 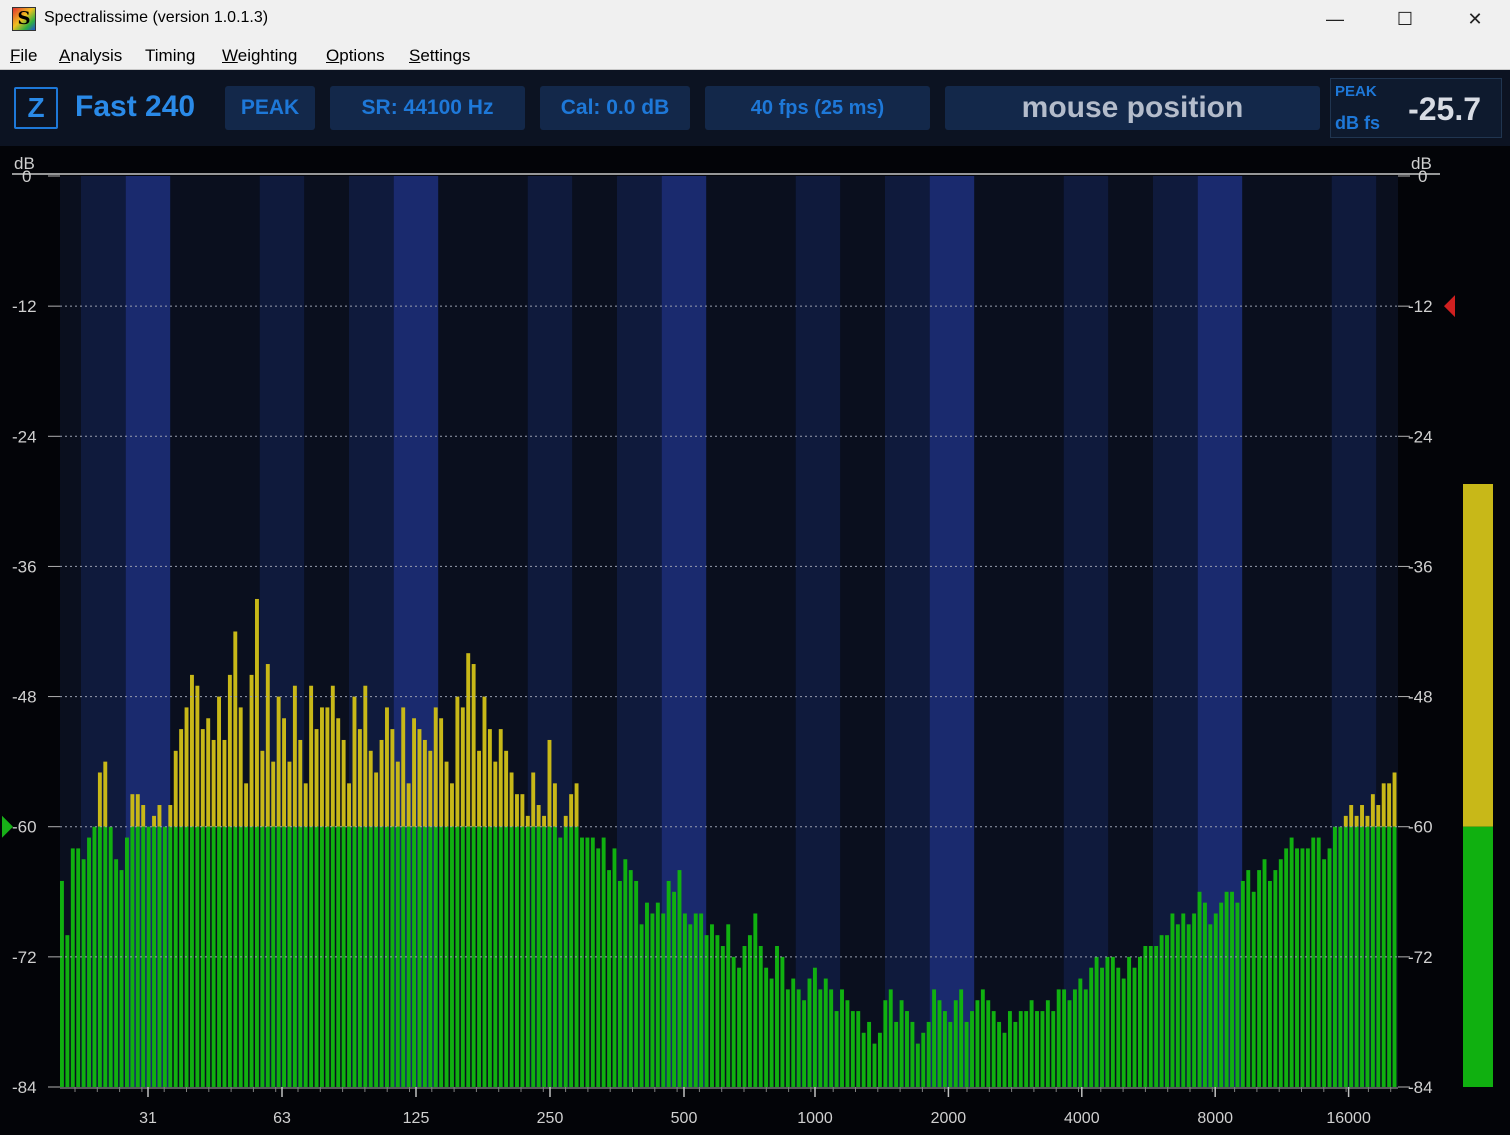 What do you see at coordinates (24, 827) in the screenshot?
I see `y-tick-label-left: -60` at bounding box center [24, 827].